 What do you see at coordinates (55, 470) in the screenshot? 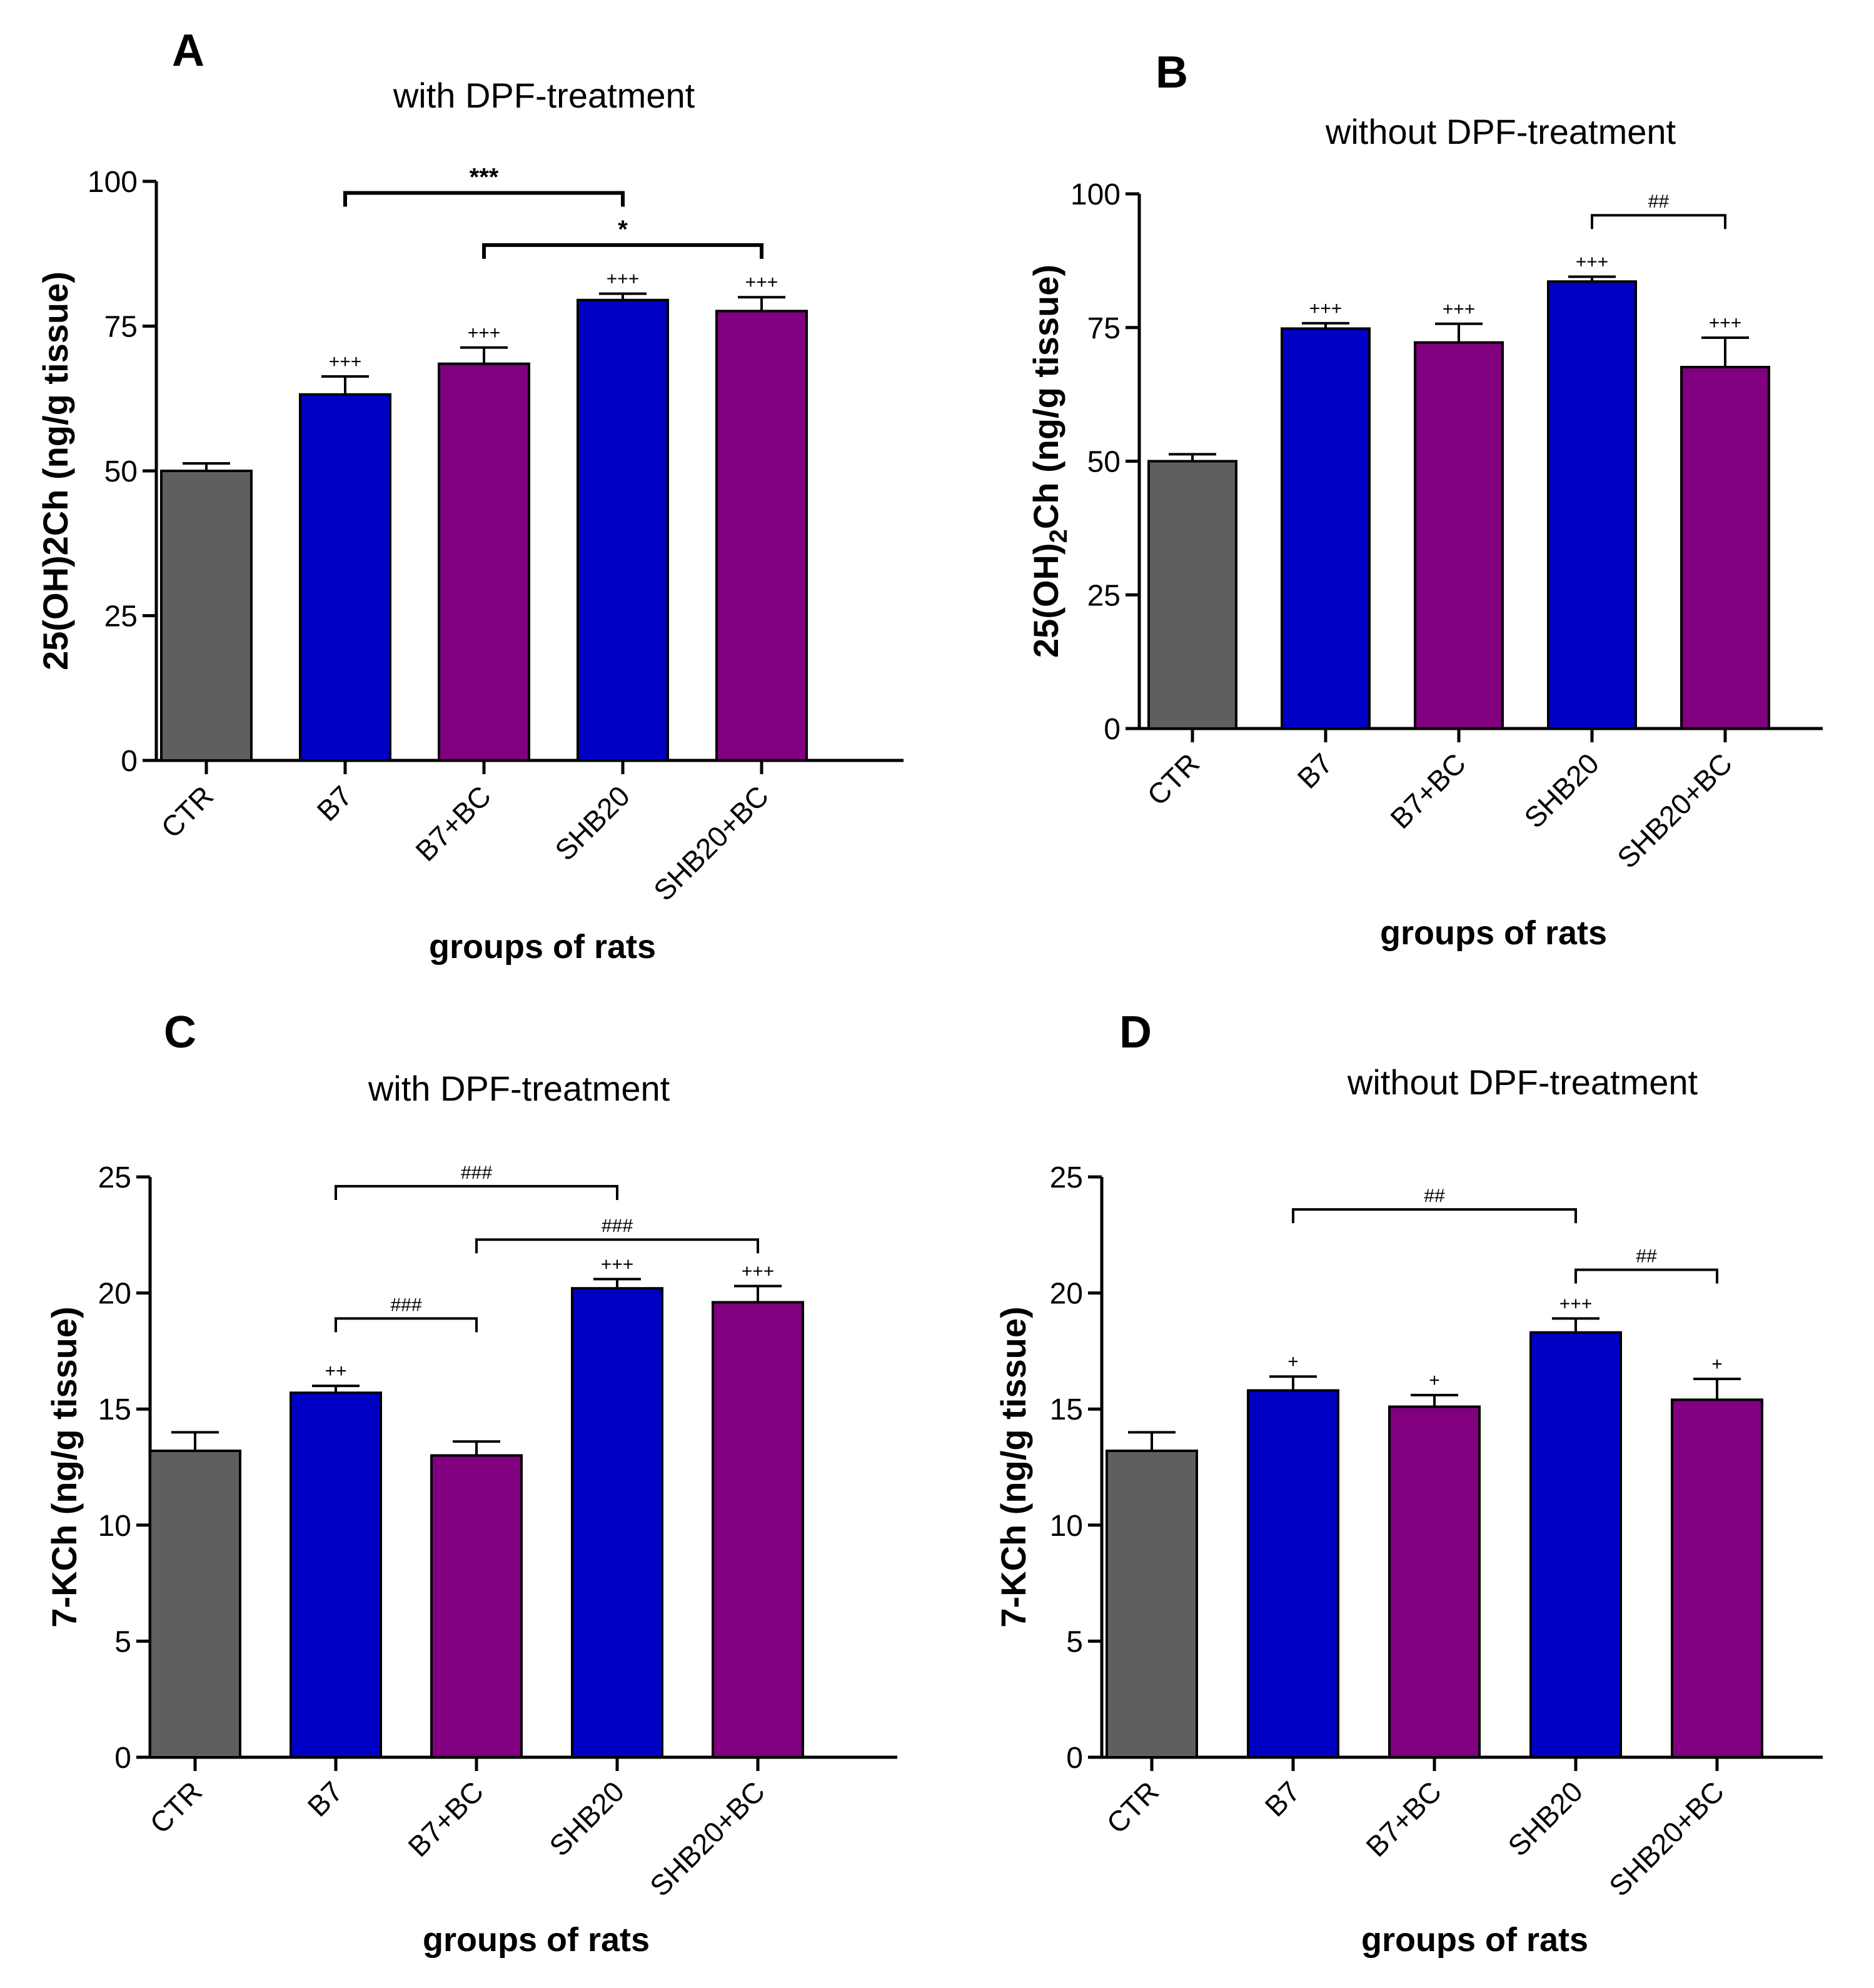
I see `y-axis-label: 25(OH)2Ch (ng/g tissue)` at bounding box center [55, 470].